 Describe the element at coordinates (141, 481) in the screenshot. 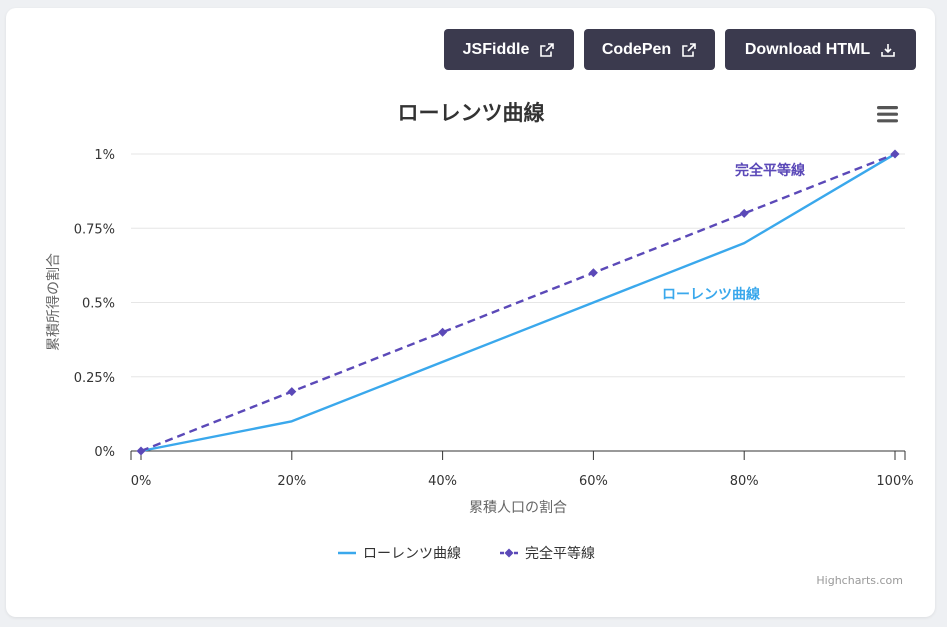

I see `x-tick-label: 0%` at that location.